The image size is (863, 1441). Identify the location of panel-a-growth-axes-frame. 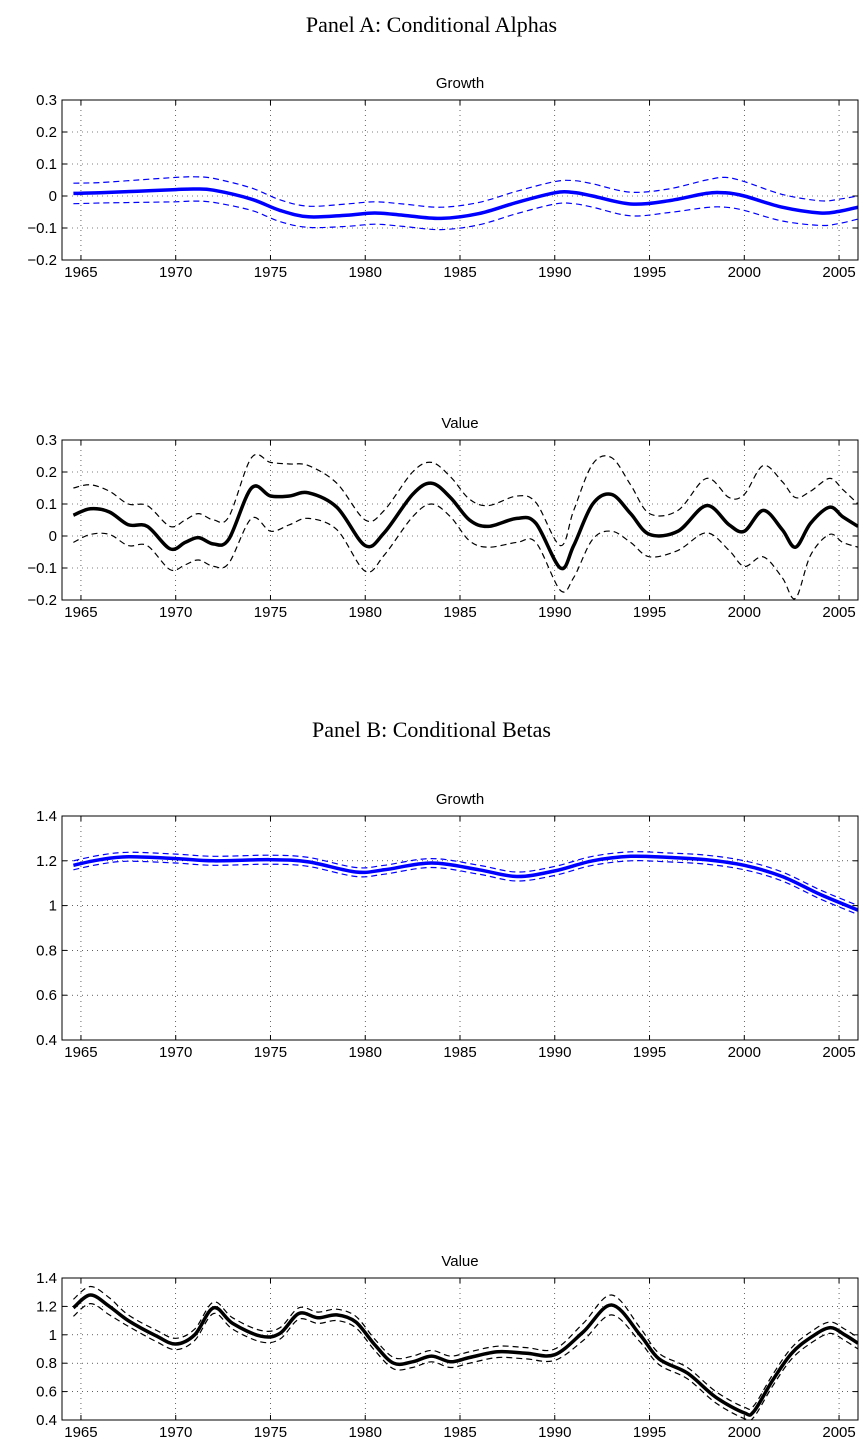
(460, 180).